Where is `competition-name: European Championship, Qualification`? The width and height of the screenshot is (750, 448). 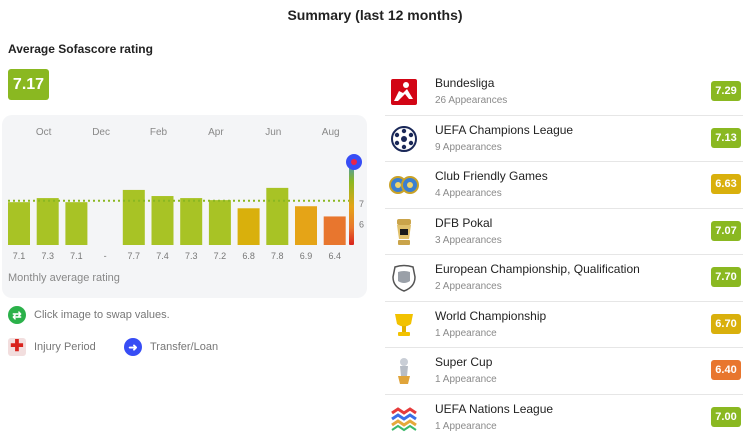
competition-name: European Championship, Qualification is located at coordinates (537, 269).